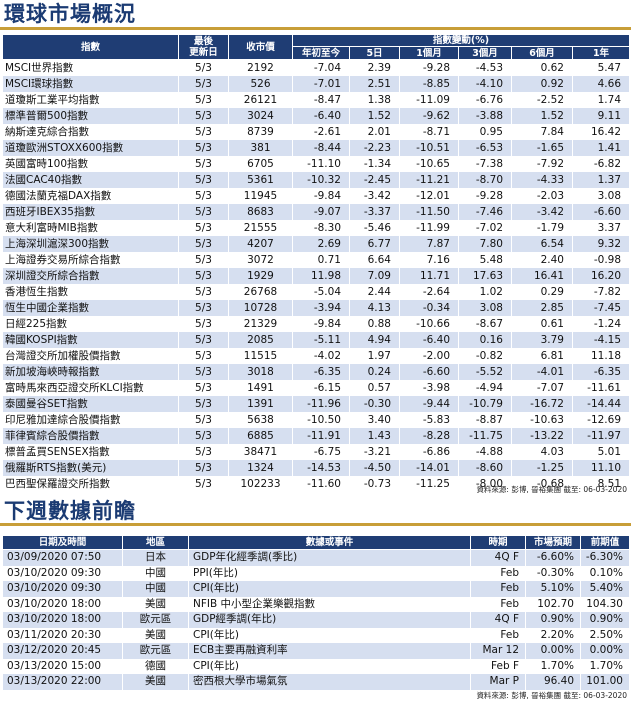  What do you see at coordinates (90, 244) in the screenshot?
I see `index-name: 上海深圳滬深300指數` at bounding box center [90, 244].